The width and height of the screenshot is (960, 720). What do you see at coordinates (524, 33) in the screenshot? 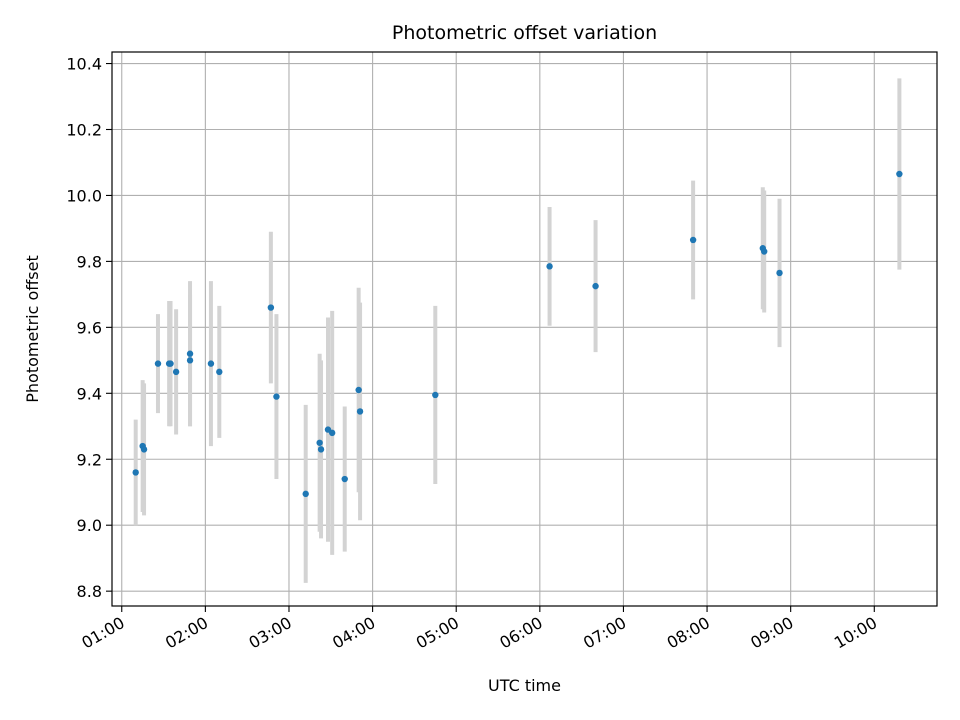
I see `chart-title: Photometric offset variation` at bounding box center [524, 33].